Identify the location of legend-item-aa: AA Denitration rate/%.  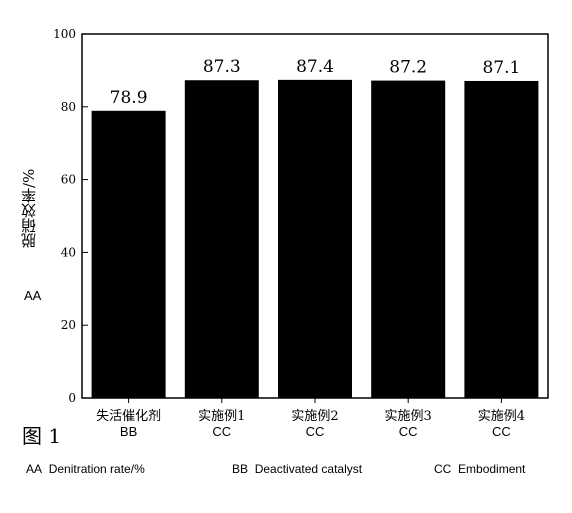
(85, 469).